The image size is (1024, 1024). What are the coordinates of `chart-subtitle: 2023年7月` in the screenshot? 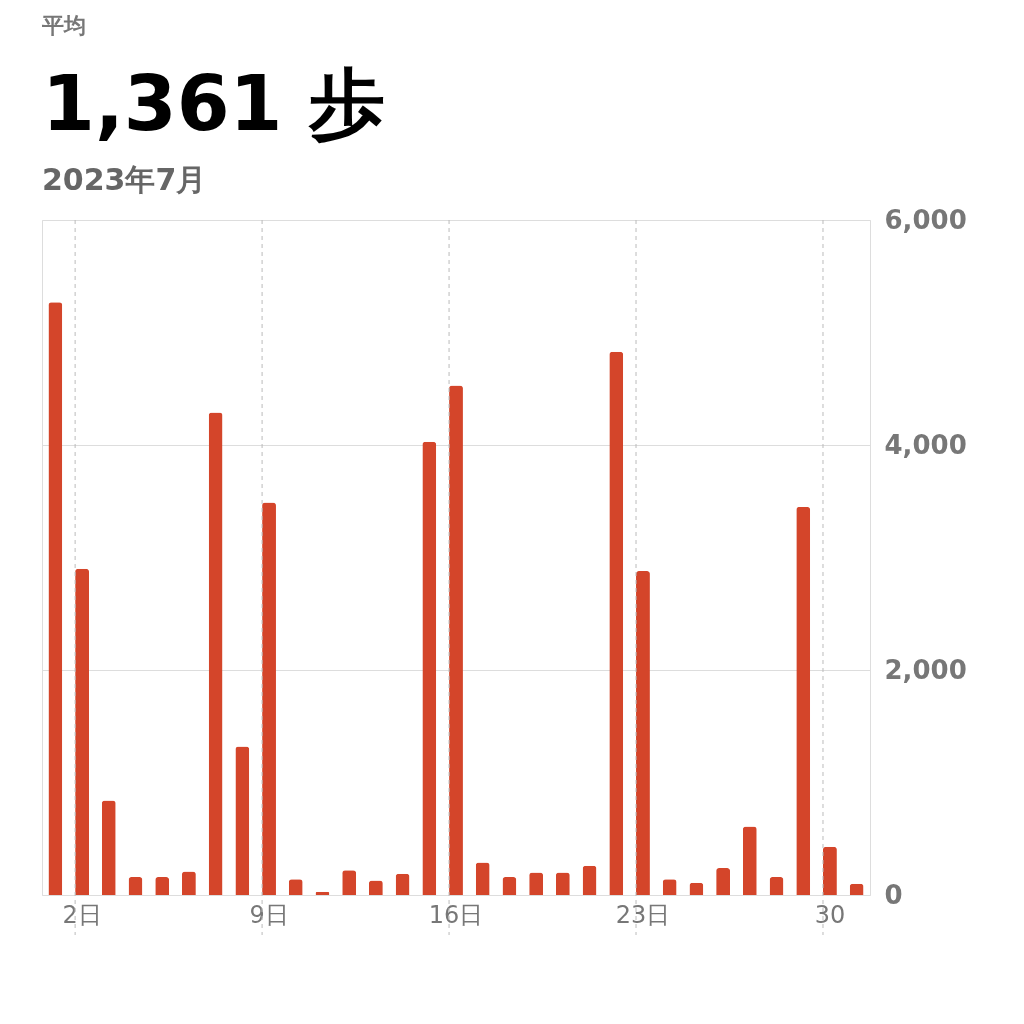 It's located at (124, 179).